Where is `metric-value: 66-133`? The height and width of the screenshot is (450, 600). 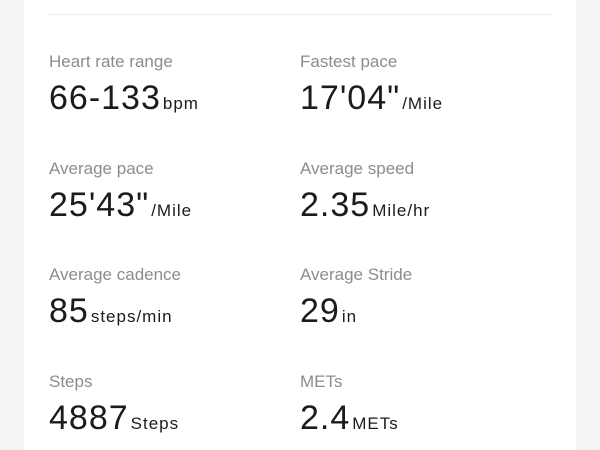
metric-value: 66-133 is located at coordinates (105, 98).